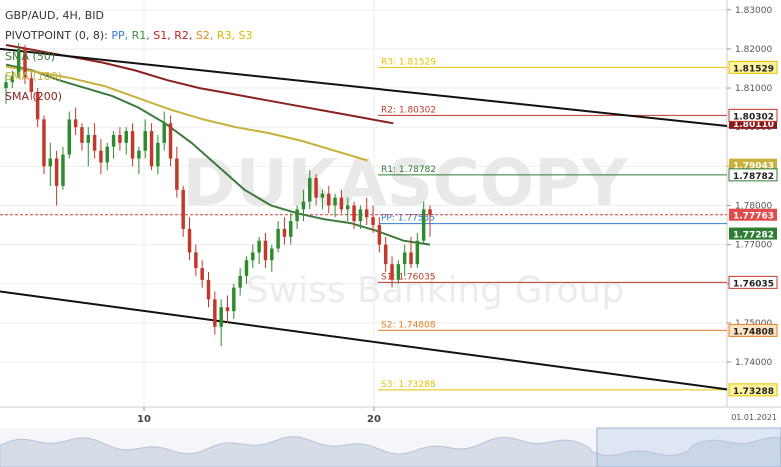  What do you see at coordinates (390, 447) in the screenshot?
I see `navigator` at bounding box center [390, 447].